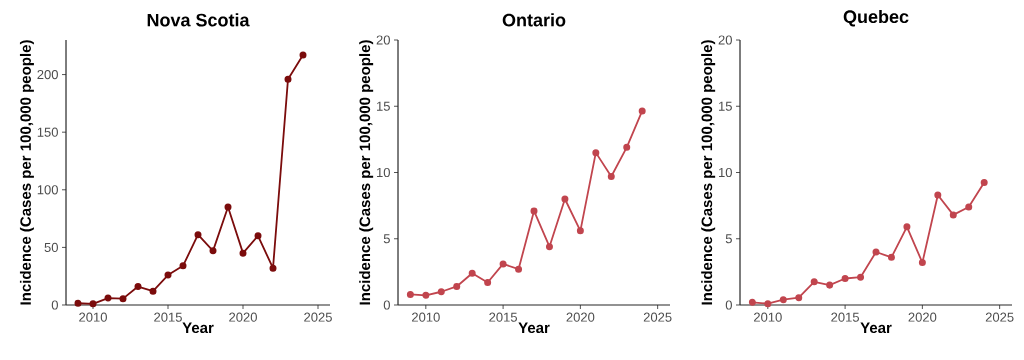 The height and width of the screenshot is (360, 1024). Describe the element at coordinates (534, 20) in the screenshot. I see `chart-title: Ontario` at that location.